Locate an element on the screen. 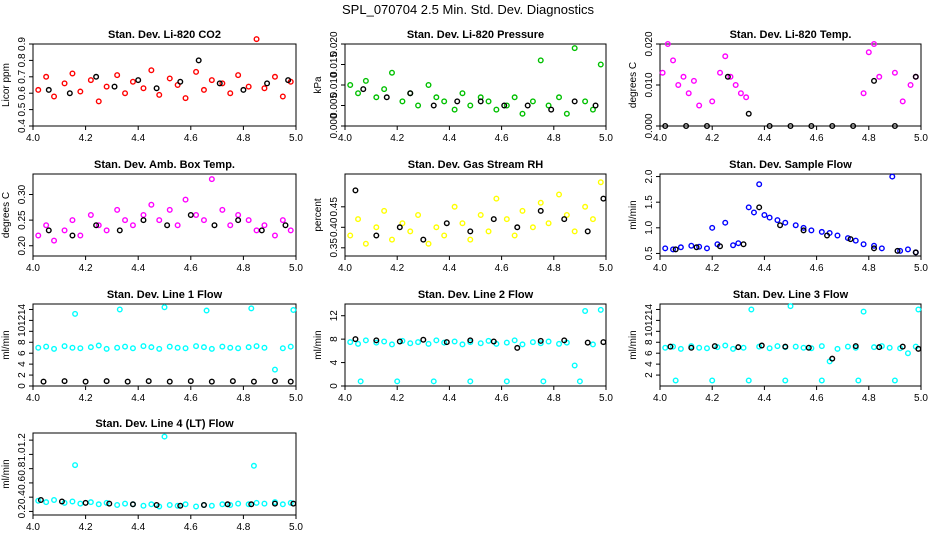 The image size is (936, 540). y-tick-label: 0.010 is located at coordinates (334, 84).